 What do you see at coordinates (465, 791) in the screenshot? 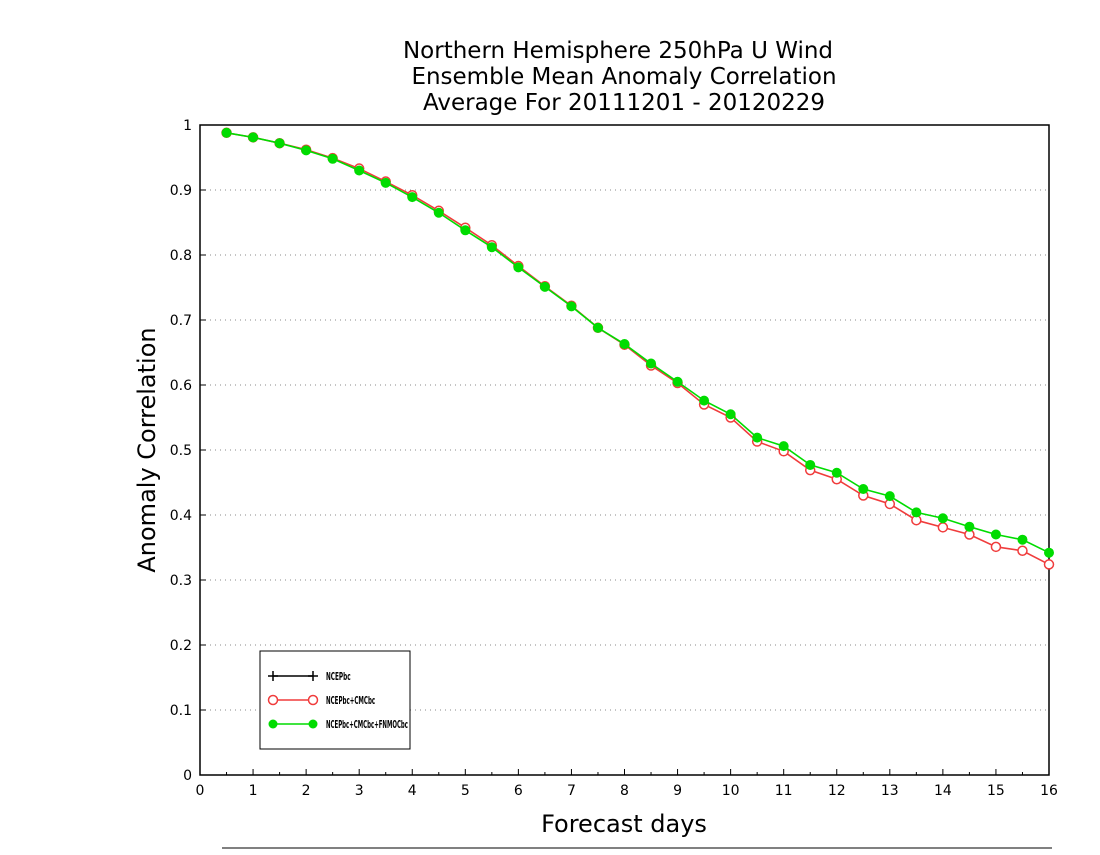
I see `x-tick-label: 5` at bounding box center [465, 791].